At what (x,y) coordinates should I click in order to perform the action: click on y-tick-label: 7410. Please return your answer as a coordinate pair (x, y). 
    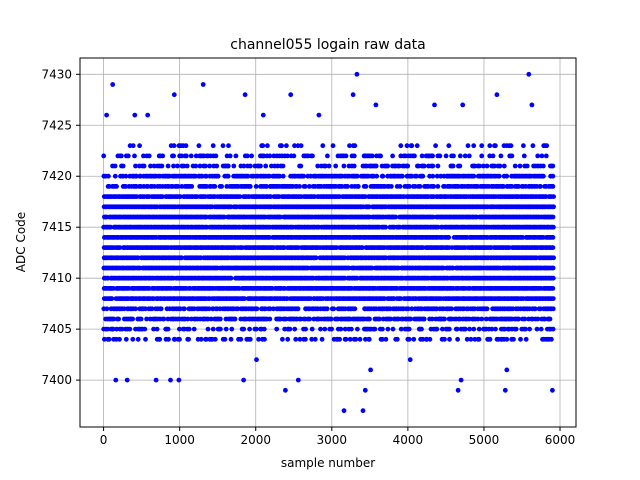
    Looking at the image, I should click on (56, 278).